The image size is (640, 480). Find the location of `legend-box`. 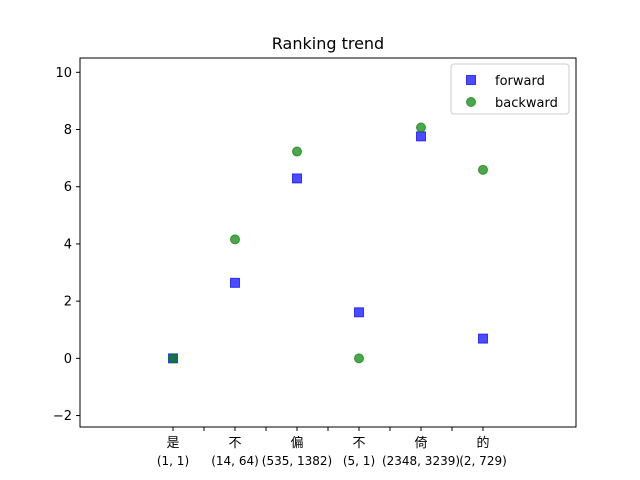

legend-box is located at coordinates (510, 89).